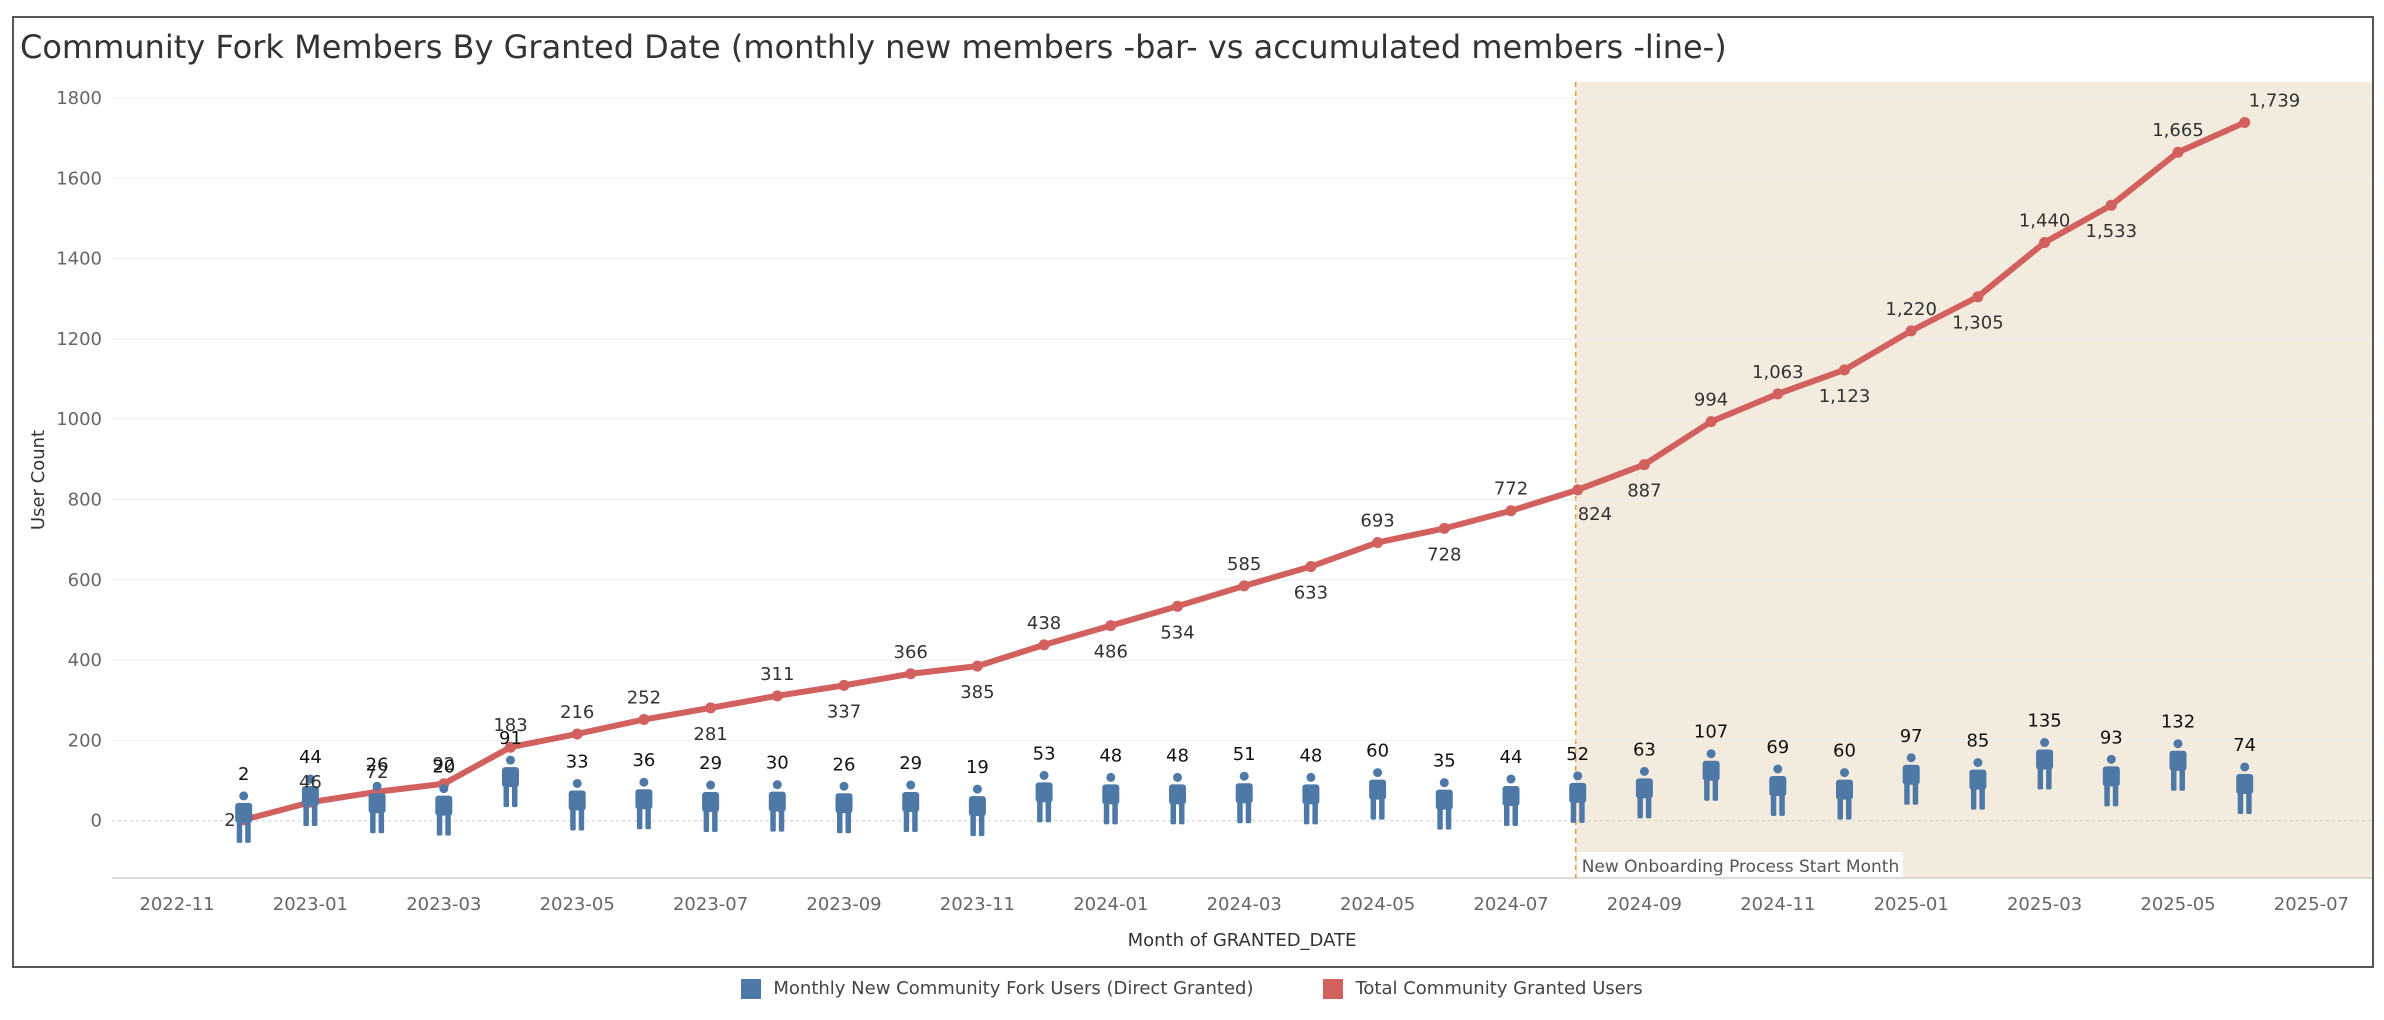  I want to click on legend-swatch-monthly, so click(751, 988).